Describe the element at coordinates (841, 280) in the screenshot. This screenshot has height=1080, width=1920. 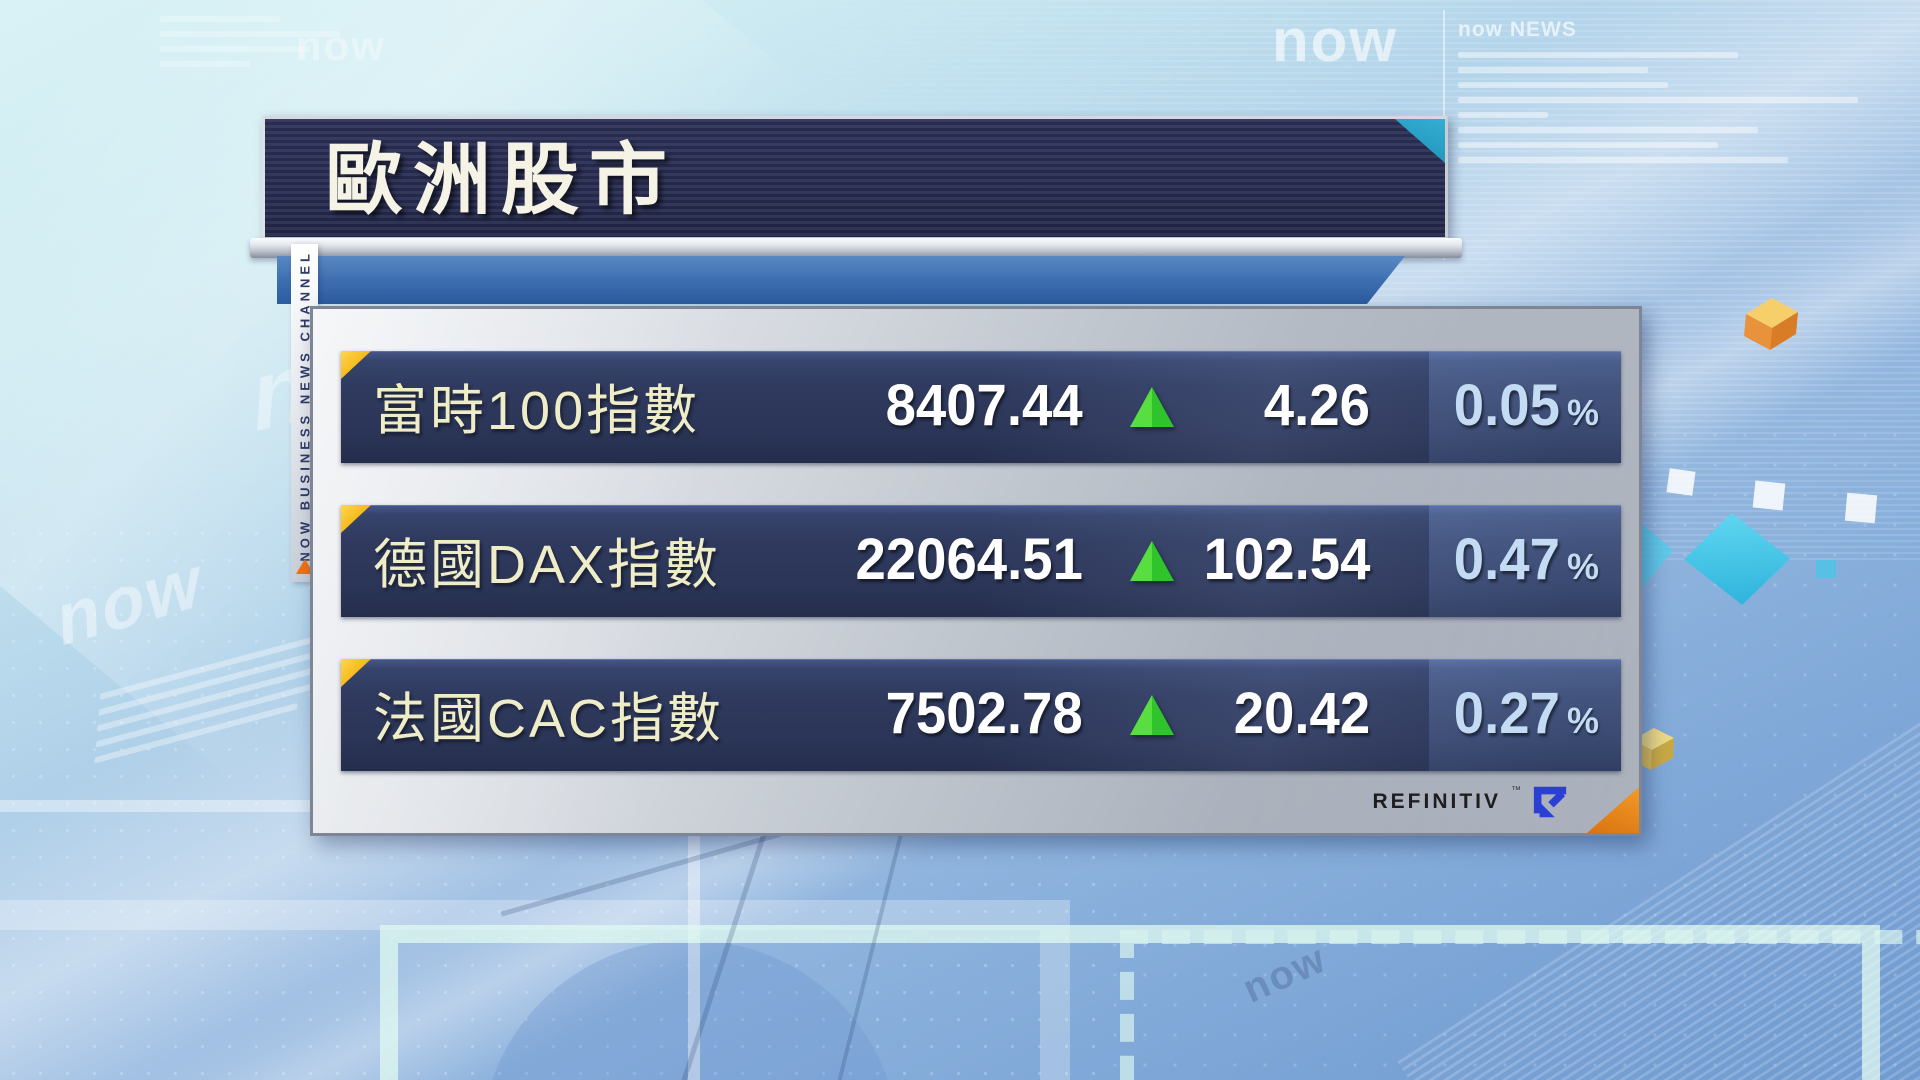
I see `blue-sub-bar` at that location.